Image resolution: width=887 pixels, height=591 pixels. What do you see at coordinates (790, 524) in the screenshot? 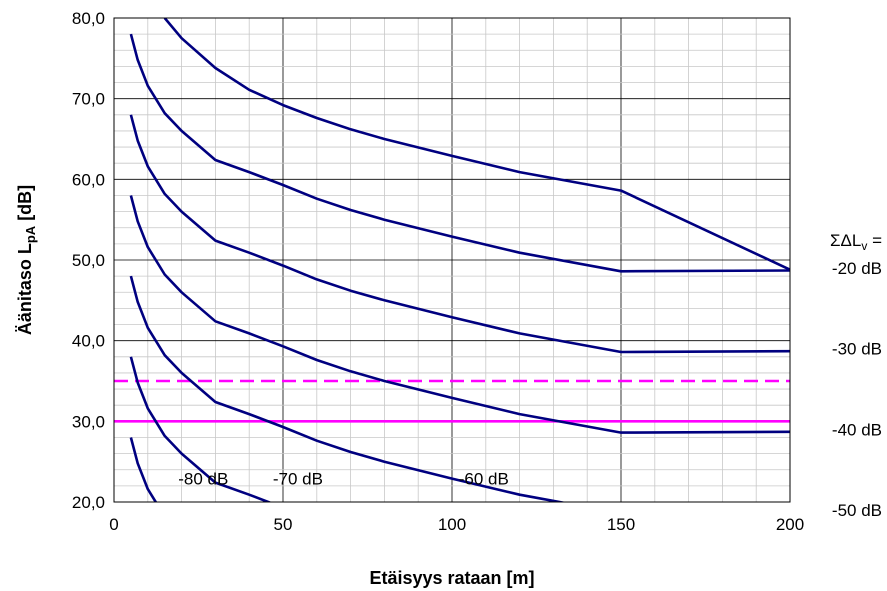
I see `x-tick-label: 200` at bounding box center [790, 524].